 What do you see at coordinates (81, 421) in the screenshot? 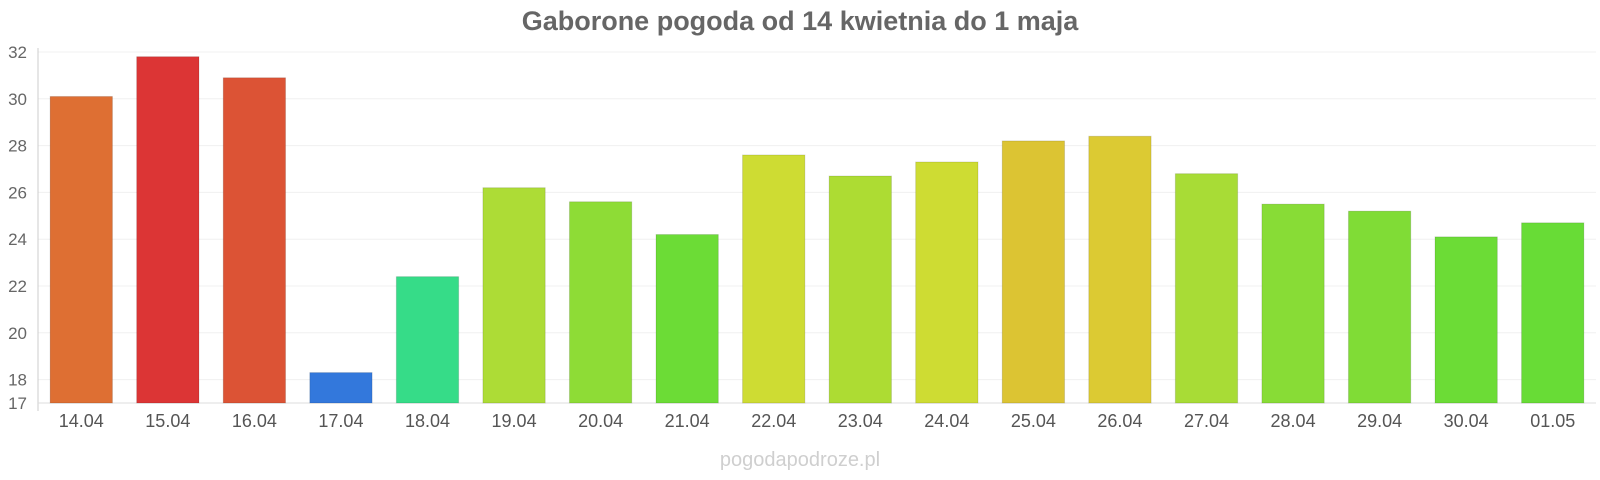
I see `x-tick-label: 14.04` at bounding box center [81, 421].